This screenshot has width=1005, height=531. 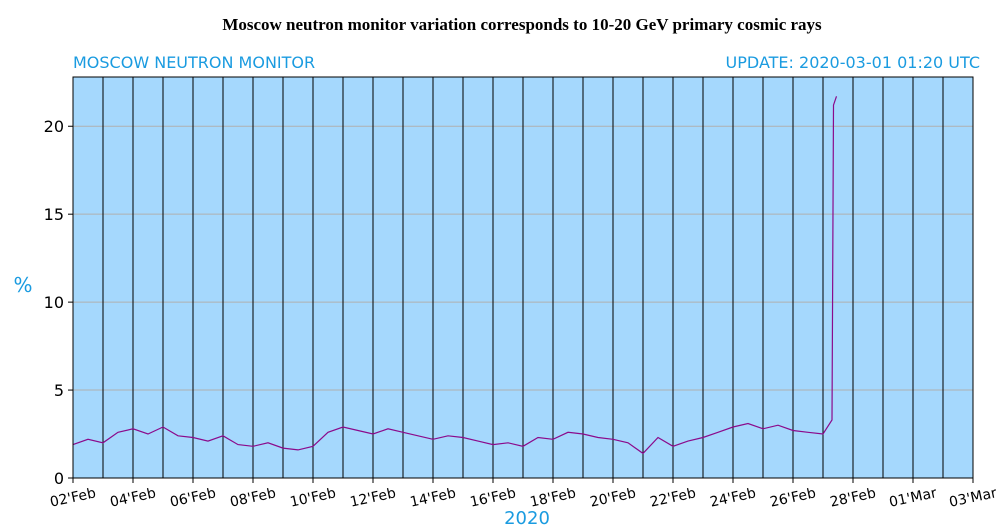 I want to click on x-tick-label: 12'Feb, so click(x=373, y=497).